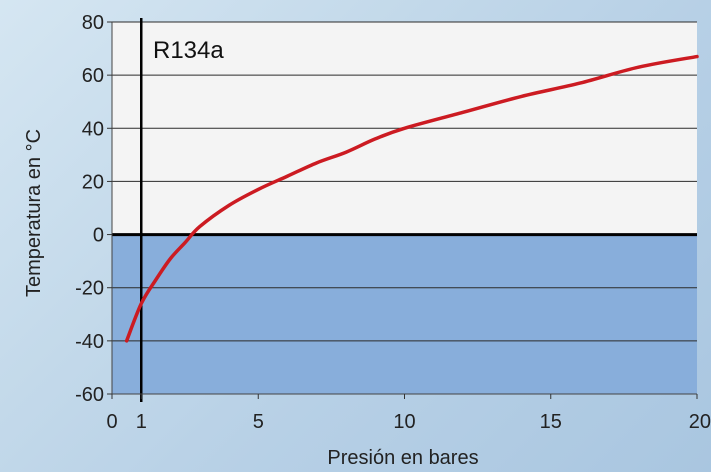 This screenshot has height=472, width=711. What do you see at coordinates (404, 422) in the screenshot?
I see `x-tick-label: 10` at bounding box center [404, 422].